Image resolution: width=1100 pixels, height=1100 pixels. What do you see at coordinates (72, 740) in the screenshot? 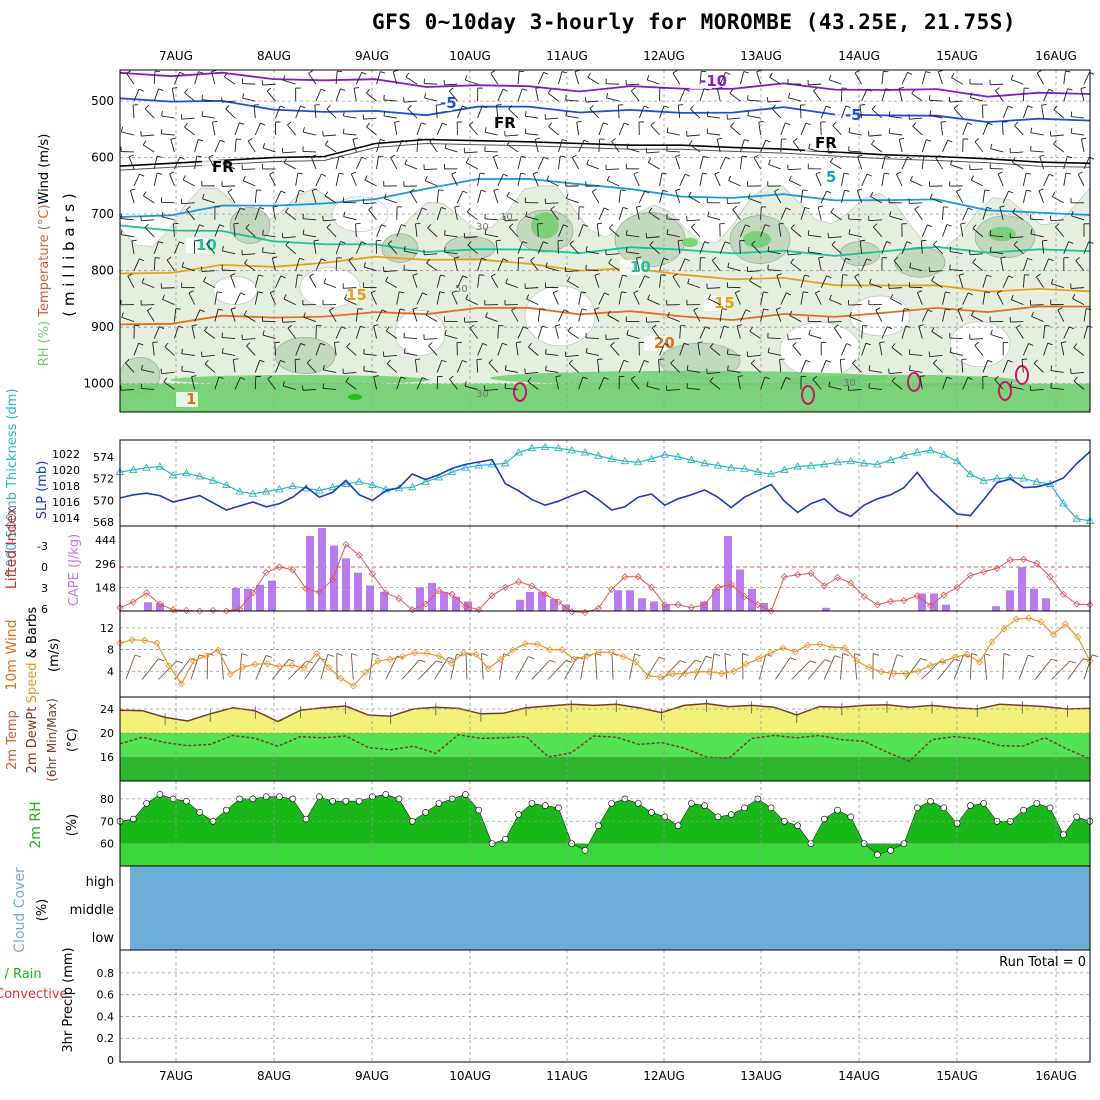
I see `temp-axis-label-4: (°C)` at bounding box center [72, 740].